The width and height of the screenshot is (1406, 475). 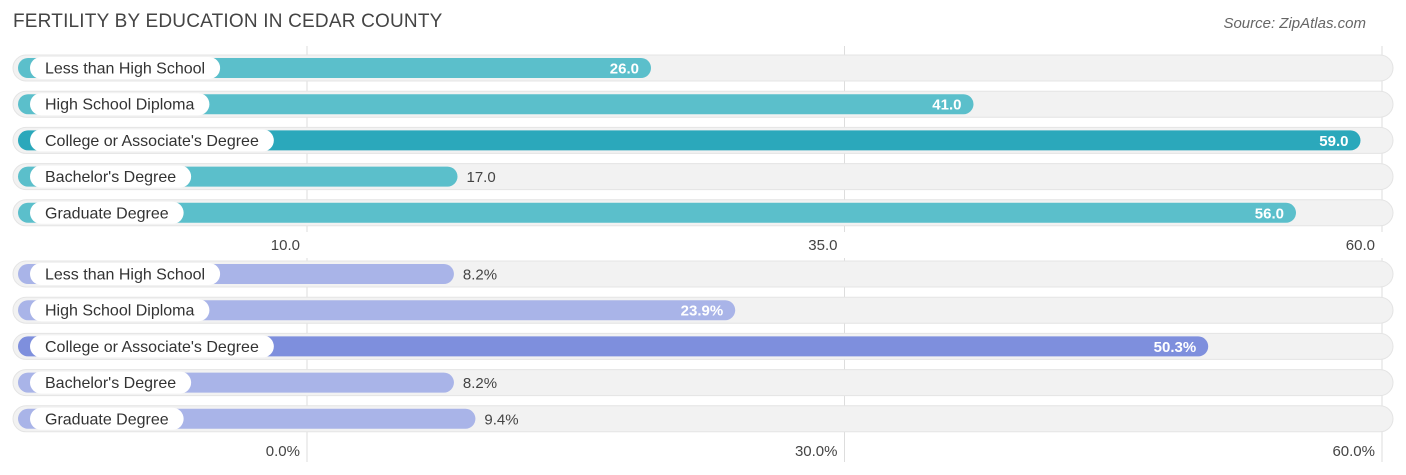 I want to click on tick-label: 60.0, so click(x=1360, y=245).